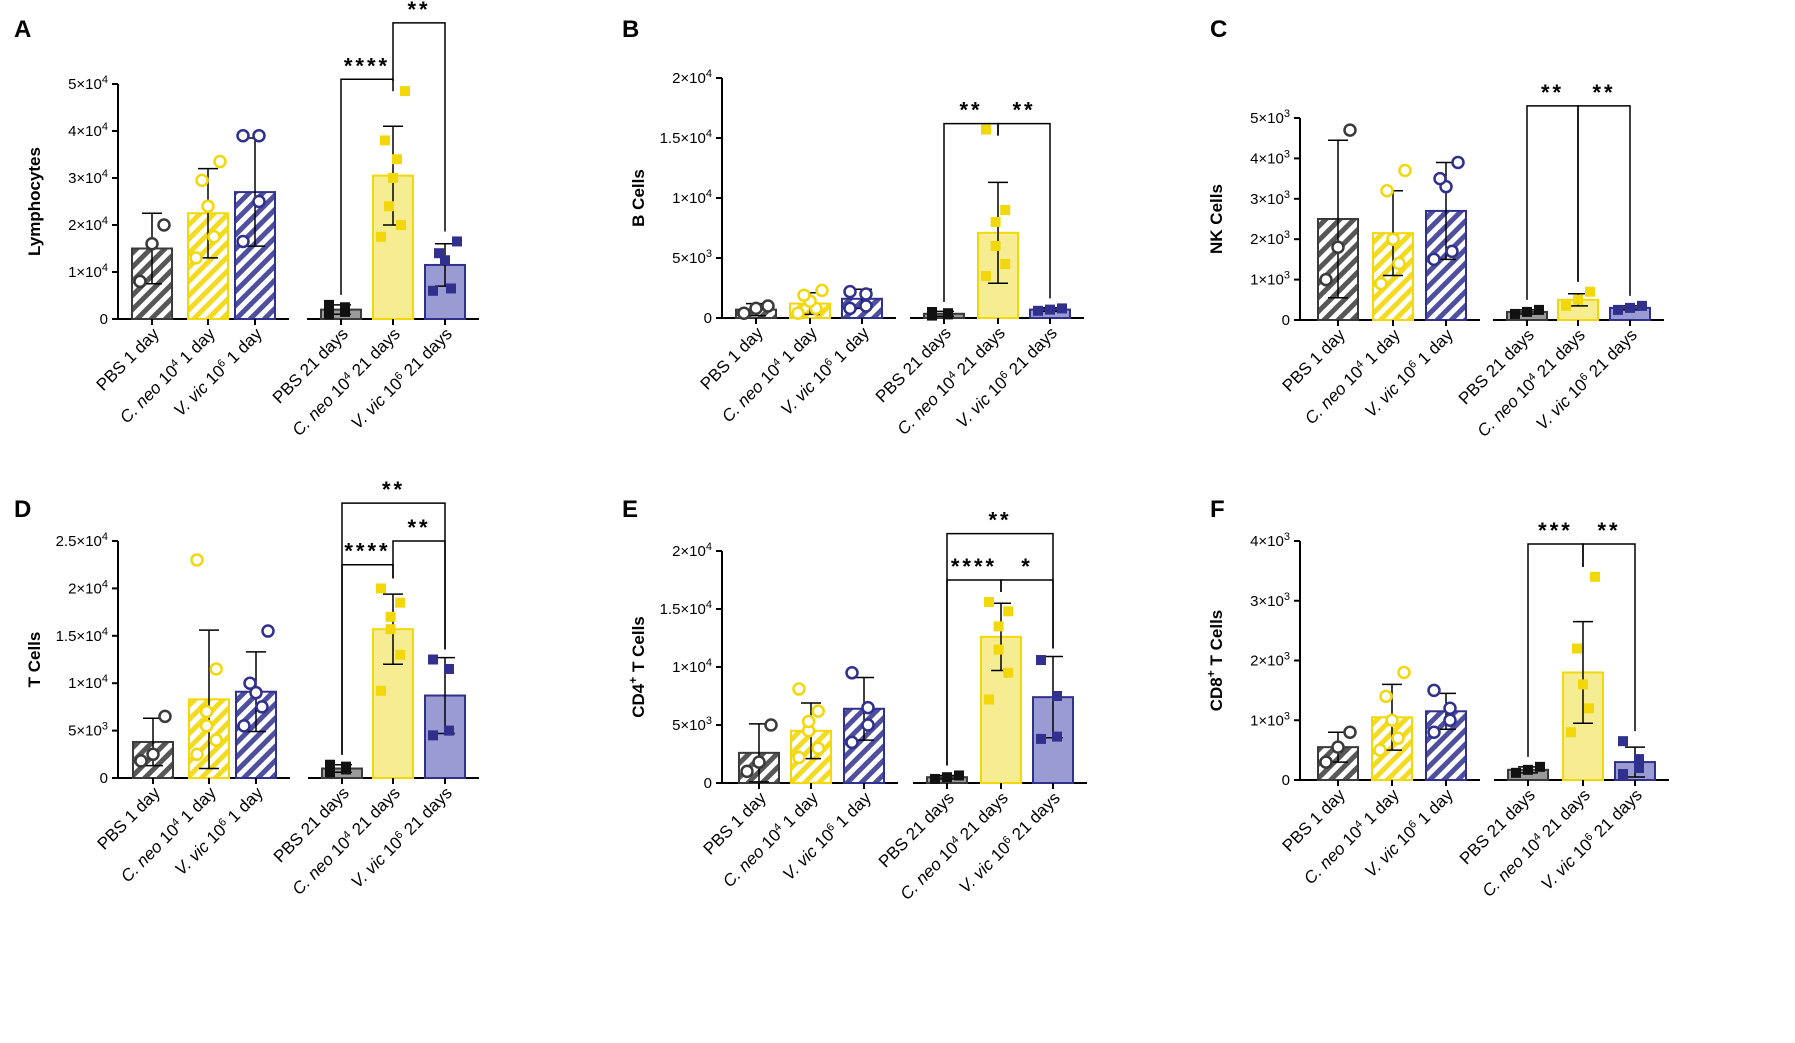 The height and width of the screenshot is (1043, 1795). Describe the element at coordinates (1027, 566) in the screenshot. I see `significance-label: *` at that location.